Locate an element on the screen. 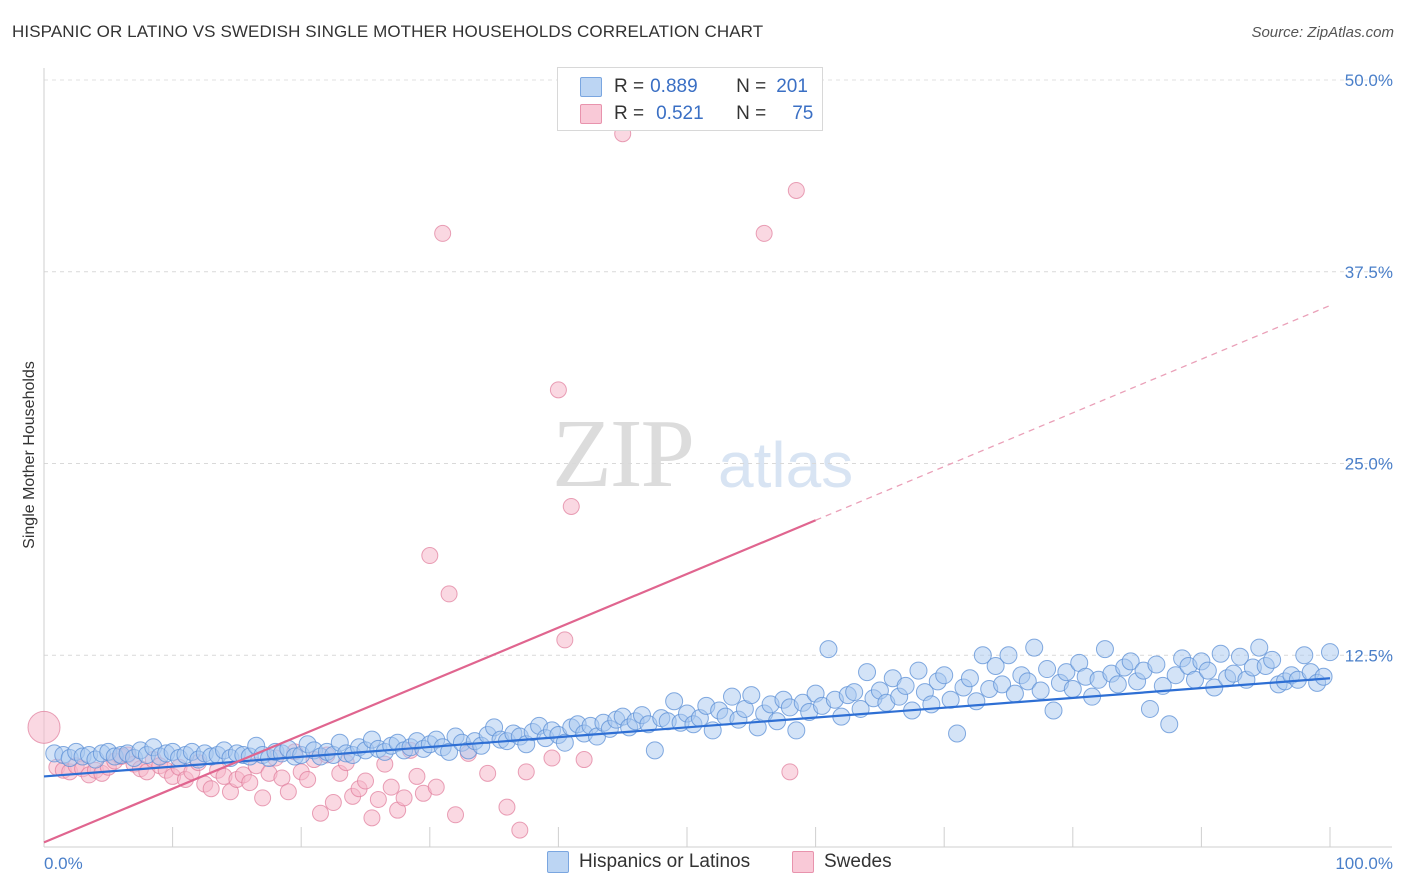 Image resolution: width=1406 pixels, height=892 pixels. legend-swatch-blue is located at coordinates (591, 87).